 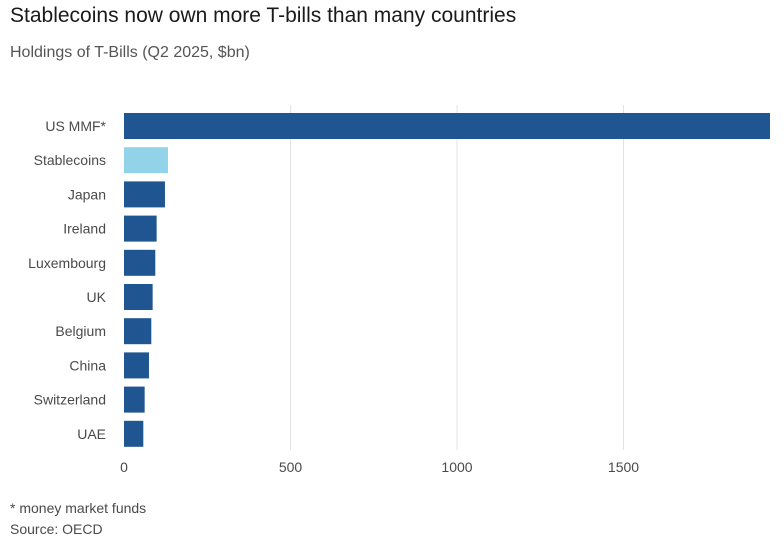 What do you see at coordinates (78, 508) in the screenshot?
I see `footnote: * money market funds` at bounding box center [78, 508].